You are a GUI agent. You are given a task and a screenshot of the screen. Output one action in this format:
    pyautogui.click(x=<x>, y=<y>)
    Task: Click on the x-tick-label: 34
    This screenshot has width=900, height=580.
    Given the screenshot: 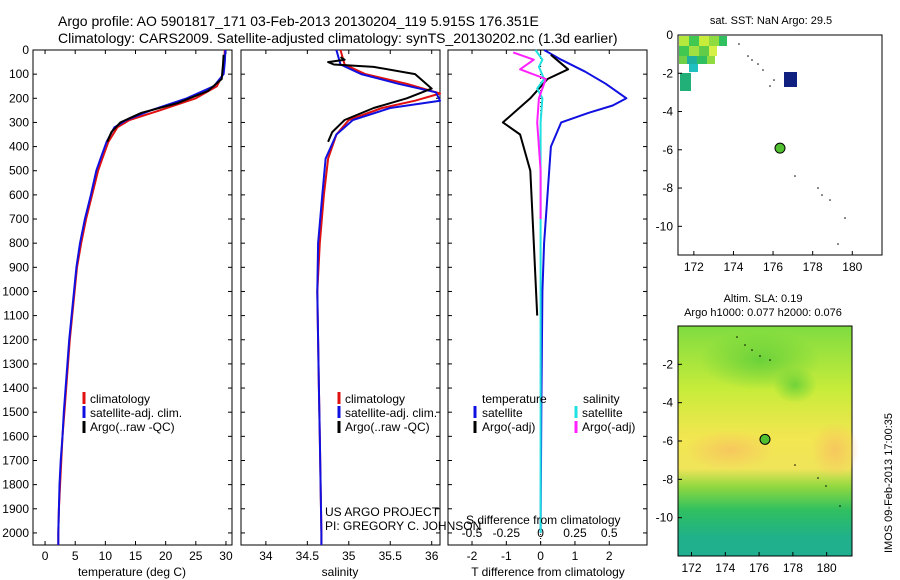 What is the action you would take?
    pyautogui.click(x=266, y=556)
    